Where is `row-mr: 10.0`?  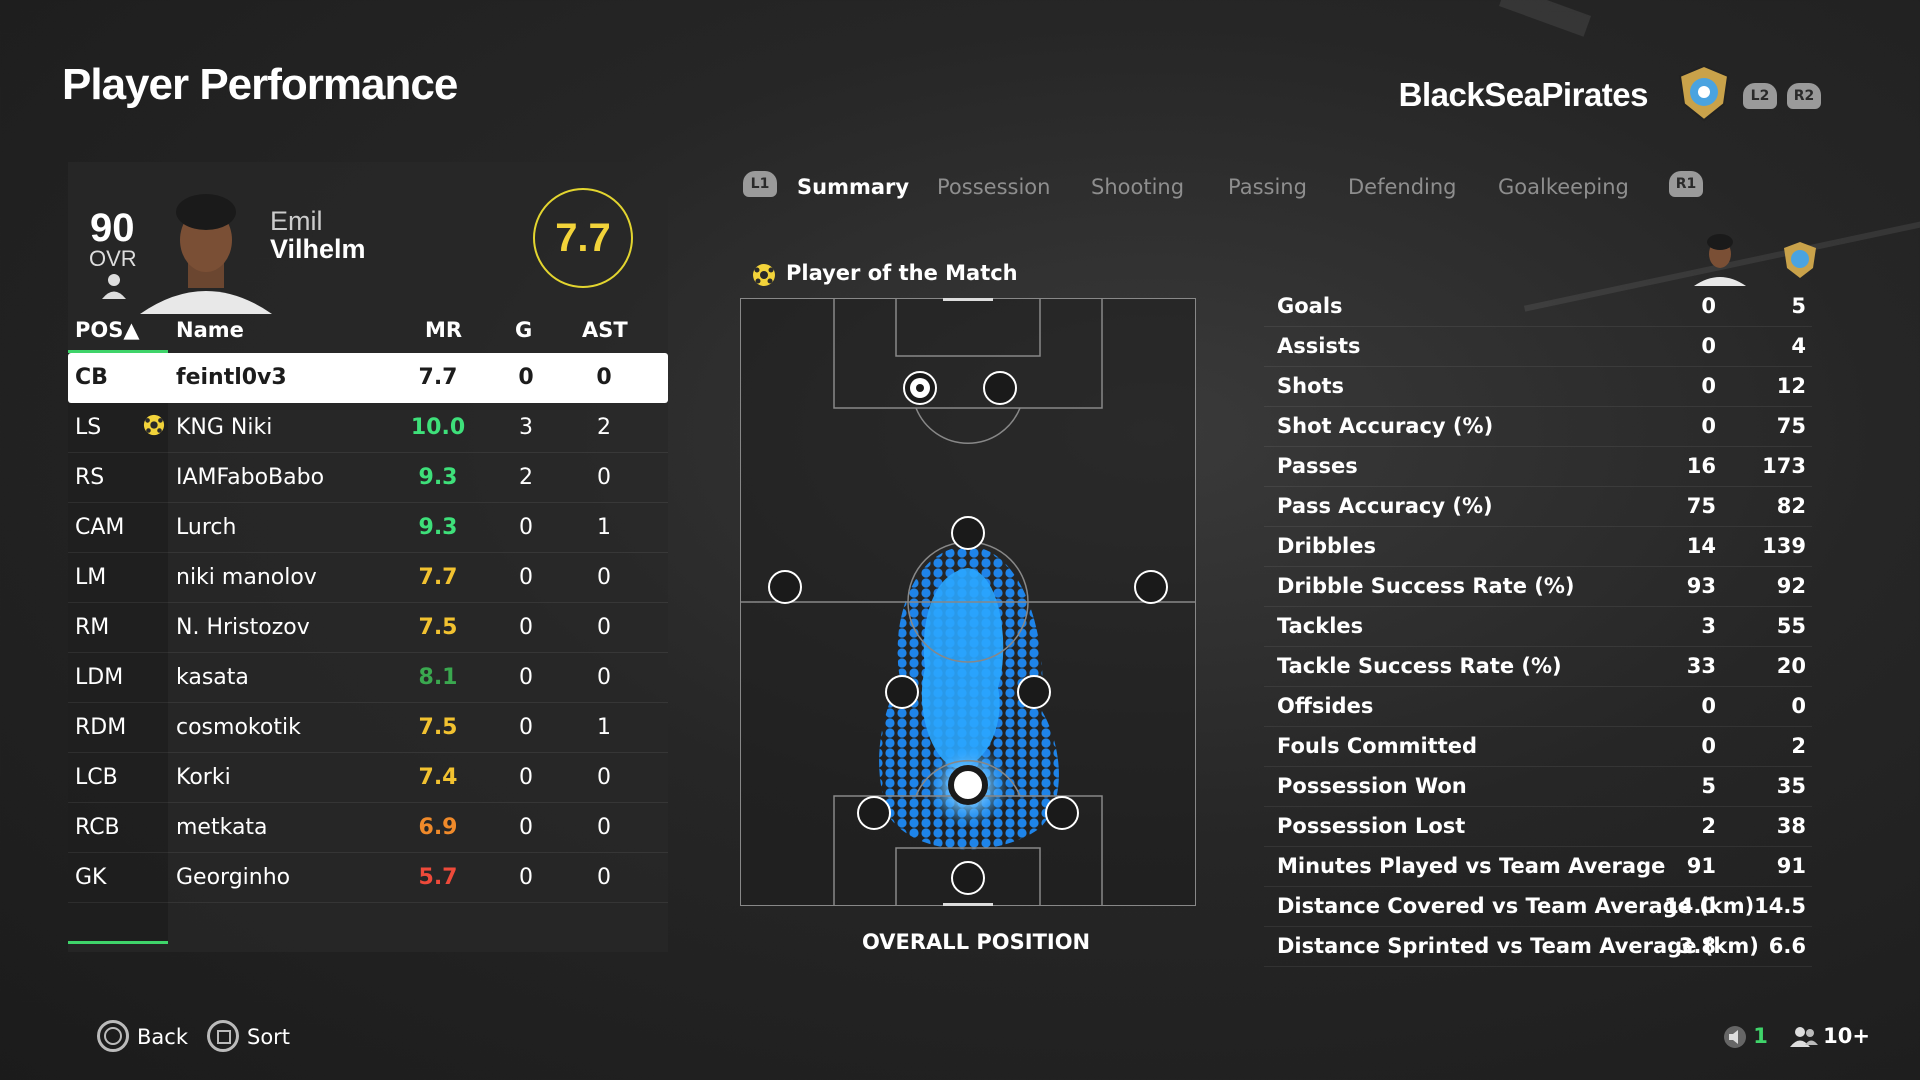
row-mr: 10.0 is located at coordinates (438, 427).